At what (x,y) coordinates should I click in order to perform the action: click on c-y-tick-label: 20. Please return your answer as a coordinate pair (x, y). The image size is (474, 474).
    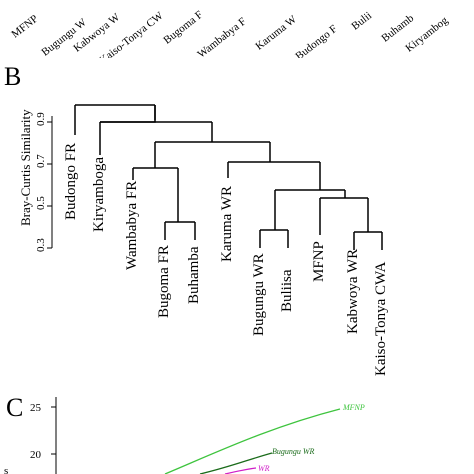
    Looking at the image, I should click on (36, 455).